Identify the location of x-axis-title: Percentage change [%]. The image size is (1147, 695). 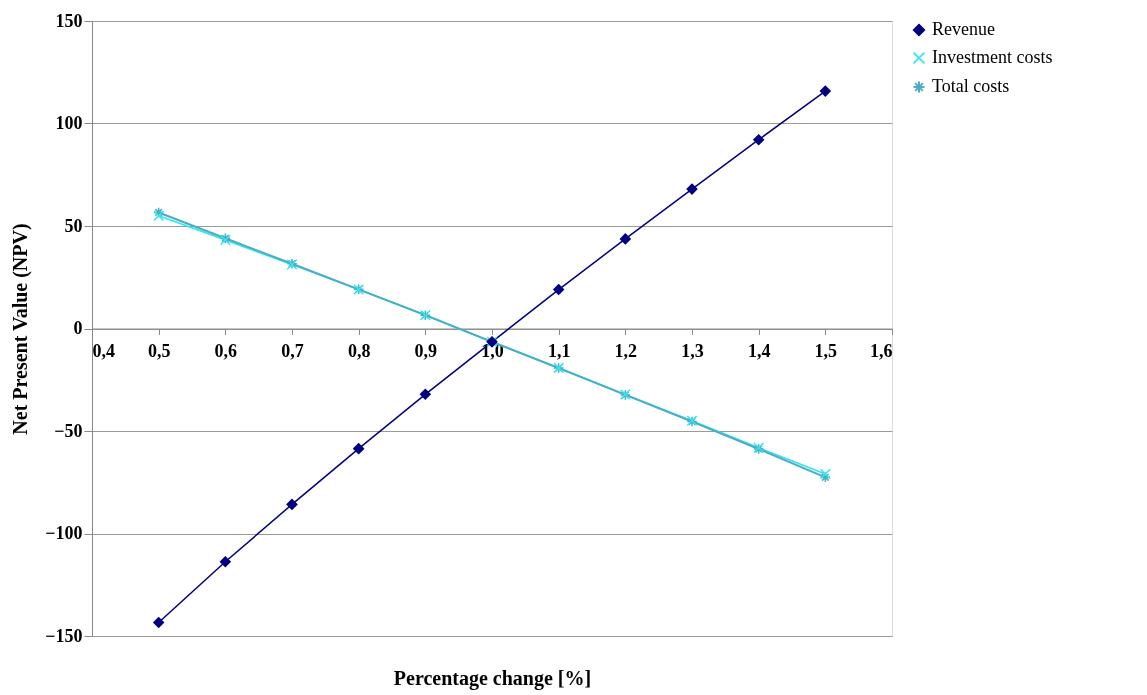
(492, 678).